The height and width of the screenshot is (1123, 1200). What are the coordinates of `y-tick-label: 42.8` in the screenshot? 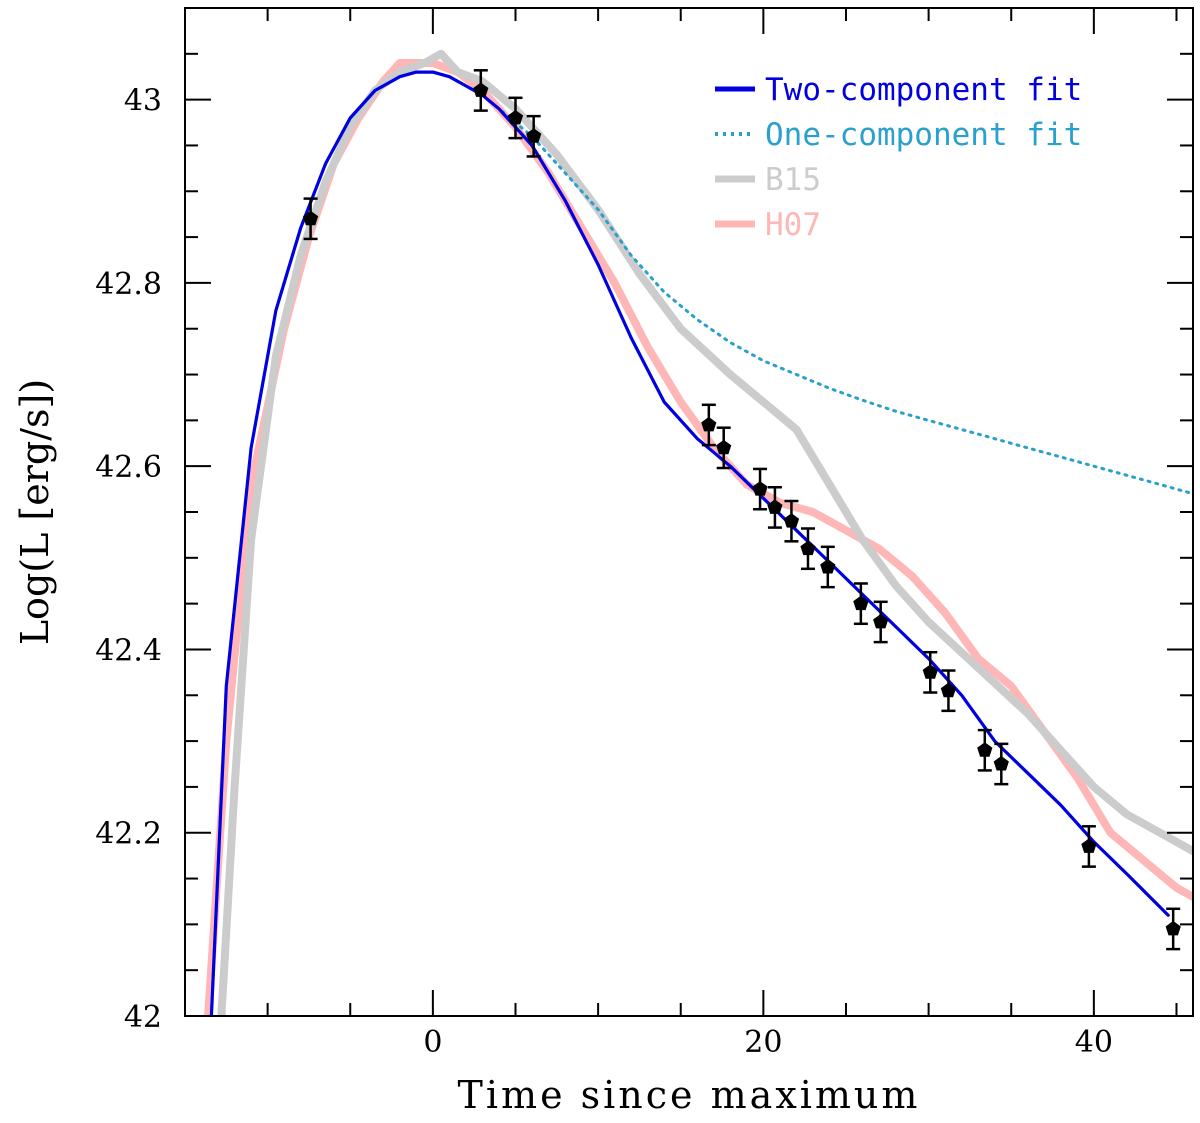 It's located at (128, 284).